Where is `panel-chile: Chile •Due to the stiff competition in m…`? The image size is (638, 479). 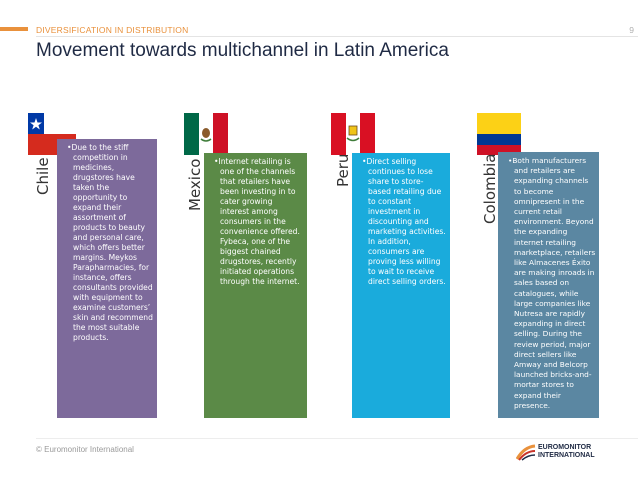 panel-chile: Chile •Due to the stiff competition in m… is located at coordinates (93, 265).